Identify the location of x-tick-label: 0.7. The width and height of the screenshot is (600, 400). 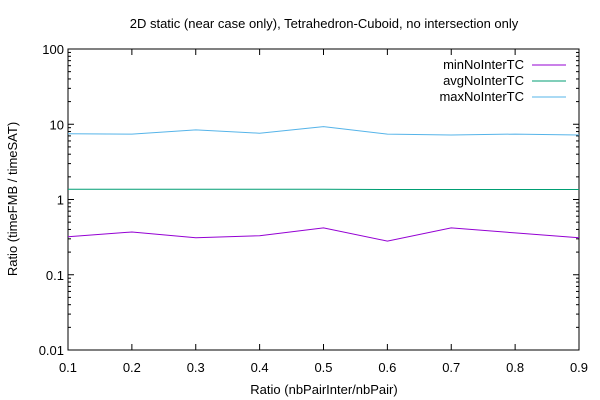
(451, 367).